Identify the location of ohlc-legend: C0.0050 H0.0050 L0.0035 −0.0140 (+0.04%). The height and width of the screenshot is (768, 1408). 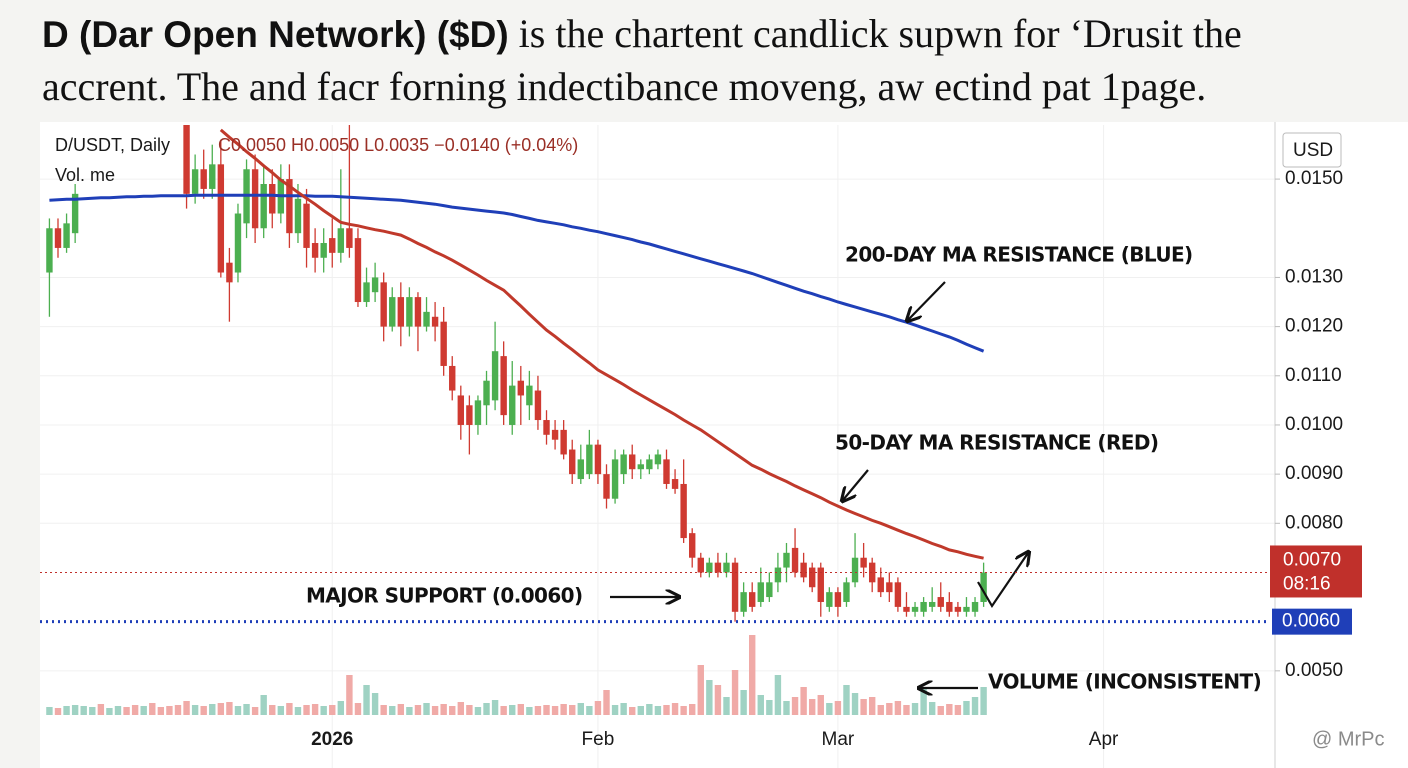
(398, 145).